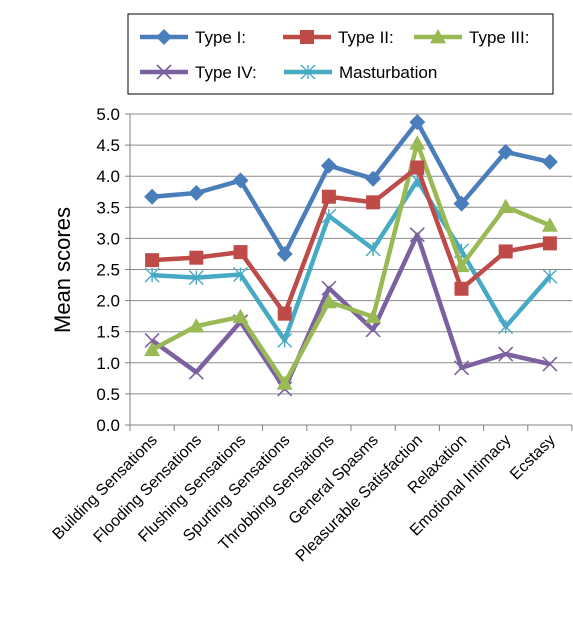  I want to click on y-tick-label: 4.5, so click(108, 145).